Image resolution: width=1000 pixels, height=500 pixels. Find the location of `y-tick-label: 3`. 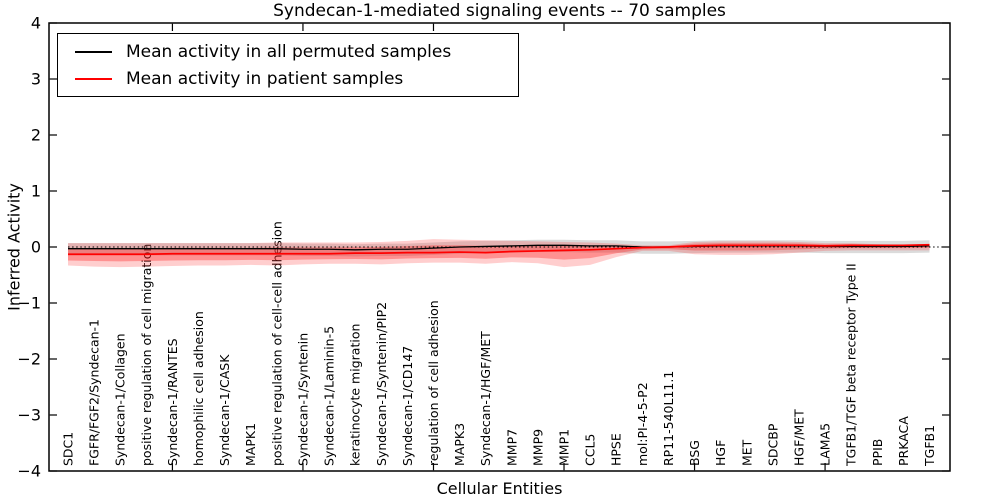

y-tick-label: 3 is located at coordinates (36, 79).